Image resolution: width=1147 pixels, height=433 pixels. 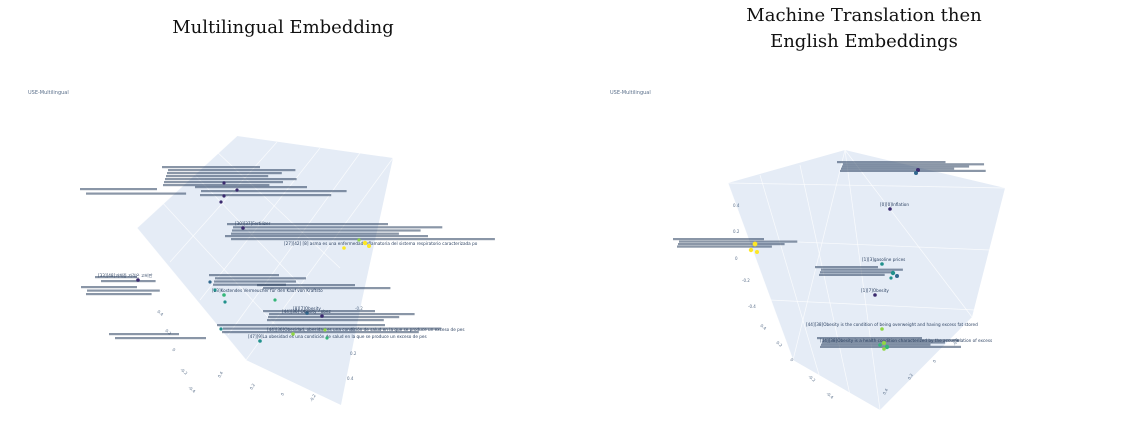 I want to click on point-label: [33][48]과체중 가격은 고비만, so click(x=125, y=275).